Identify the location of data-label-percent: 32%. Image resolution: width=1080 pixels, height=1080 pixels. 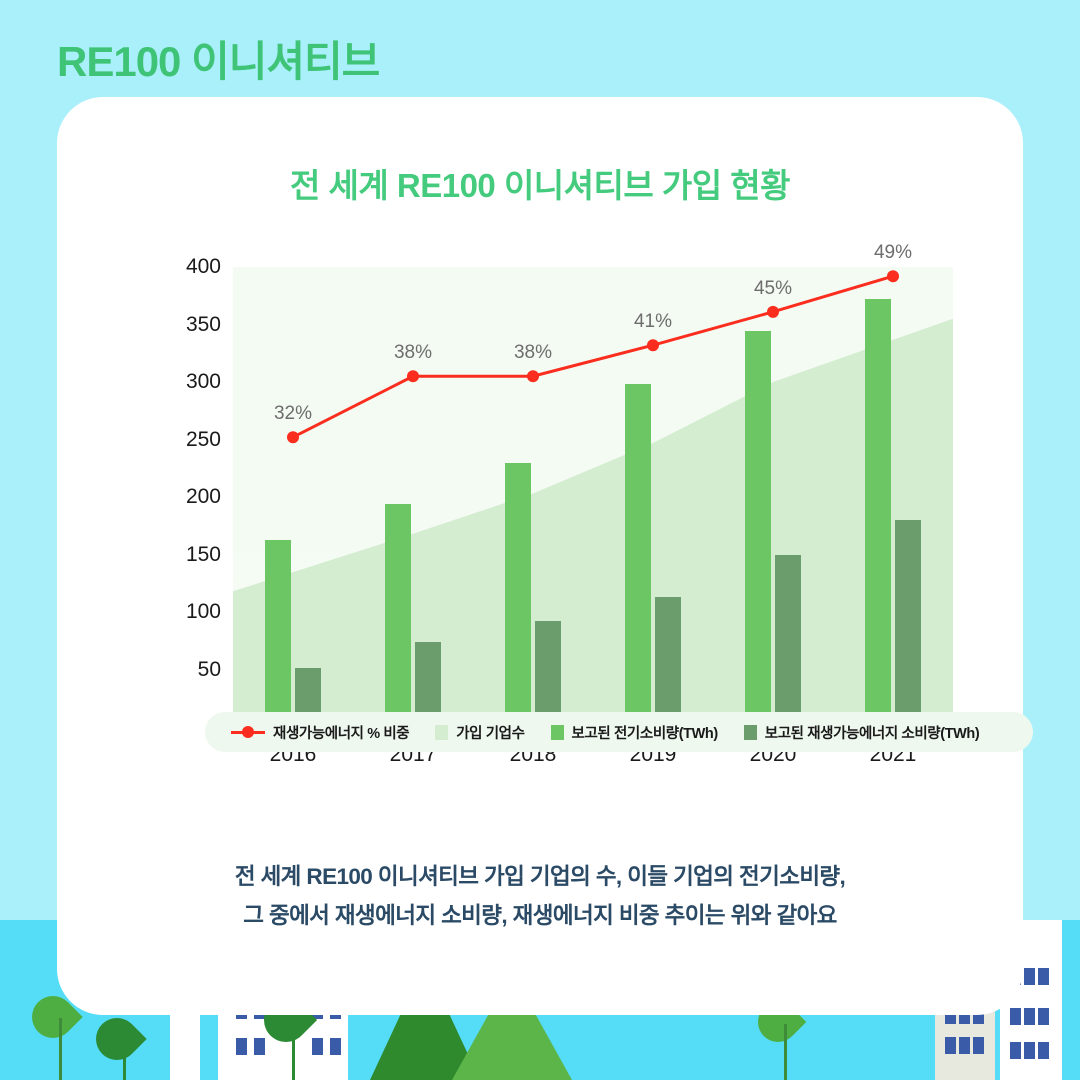
(293, 414).